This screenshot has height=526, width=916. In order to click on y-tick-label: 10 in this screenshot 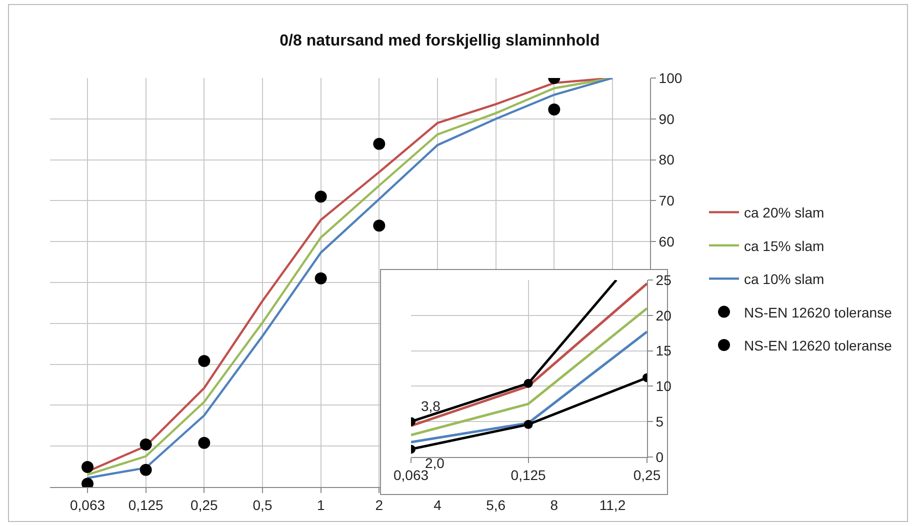, I will do `click(664, 386)`.